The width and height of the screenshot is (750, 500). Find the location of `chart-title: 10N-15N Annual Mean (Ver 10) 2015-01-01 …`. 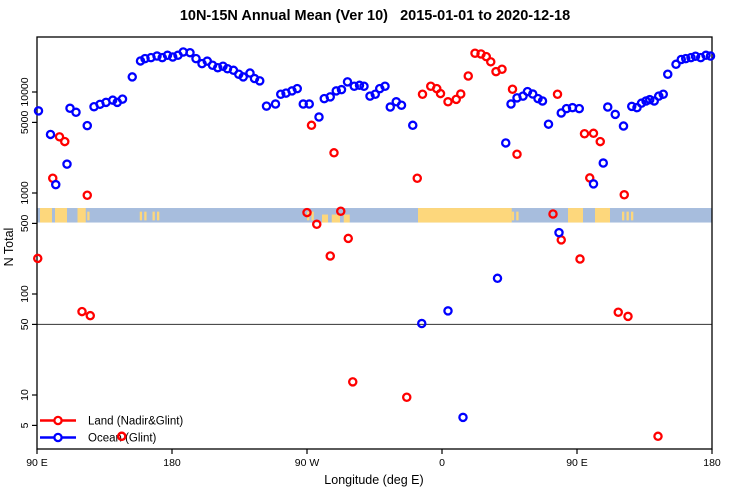

chart-title: 10N-15N Annual Mean (Ver 10) 2015-01-01 … is located at coordinates (375, 16).